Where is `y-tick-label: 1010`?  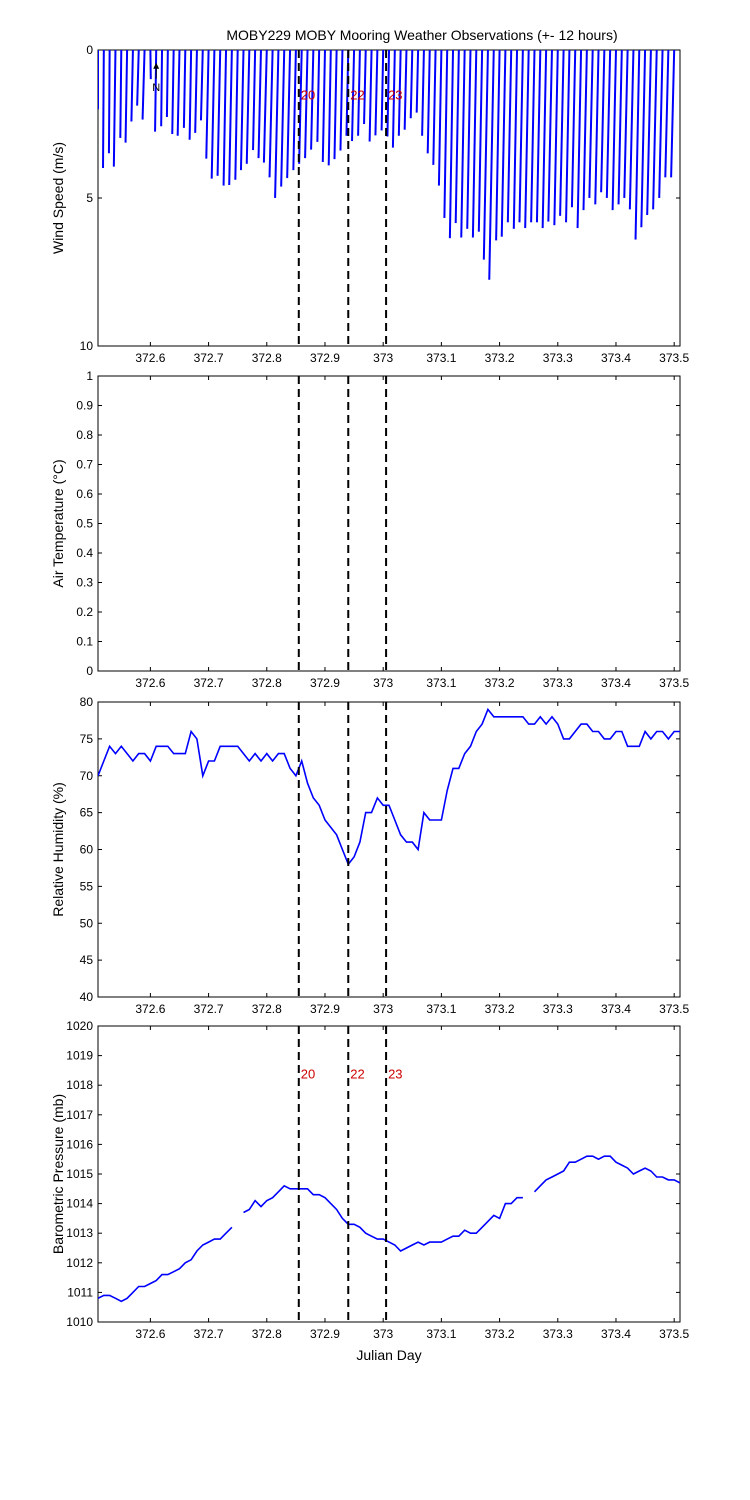 y-tick-label: 1010 is located at coordinates (79, 1322).